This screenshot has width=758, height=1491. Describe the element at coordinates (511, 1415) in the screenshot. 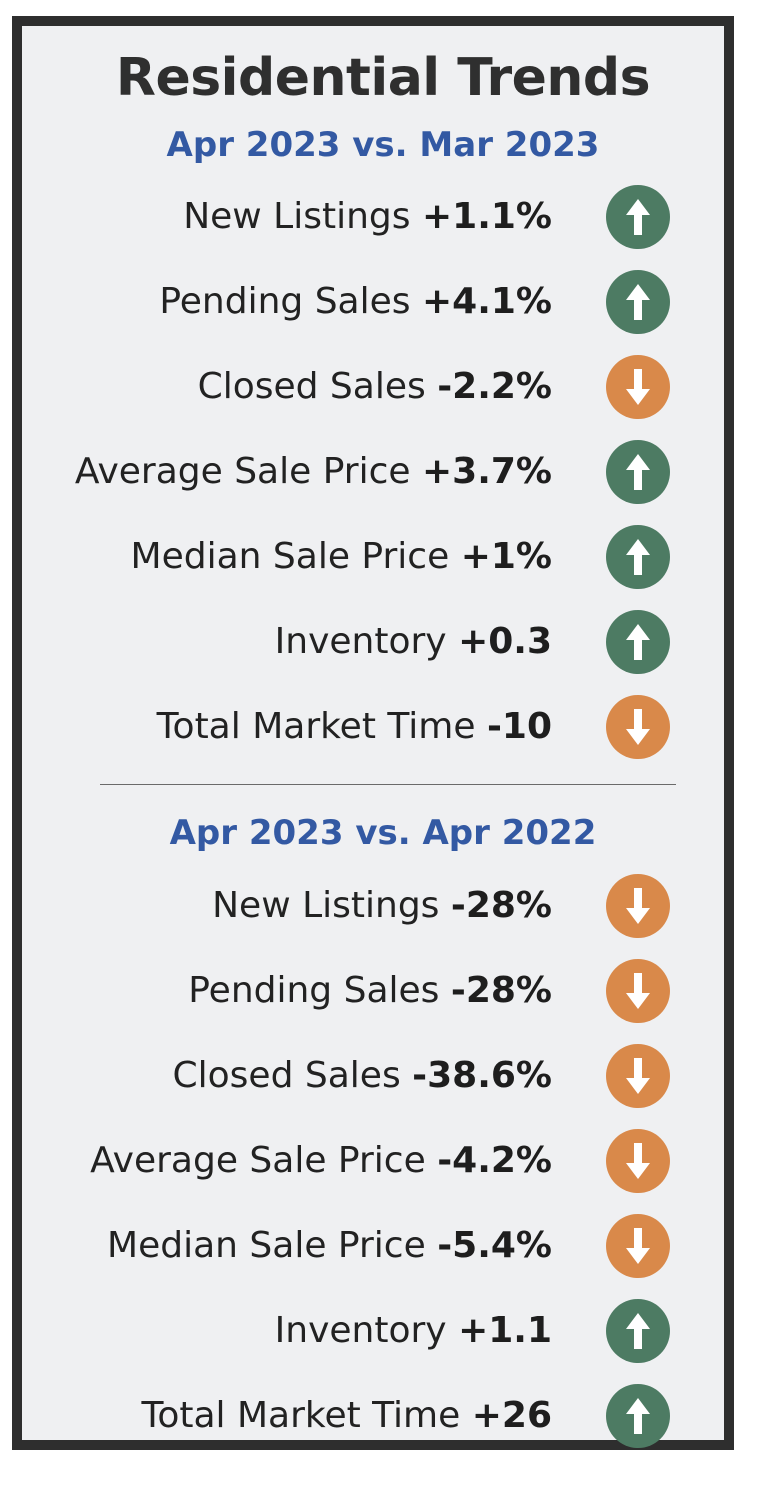

I see `trend-value: +26` at that location.